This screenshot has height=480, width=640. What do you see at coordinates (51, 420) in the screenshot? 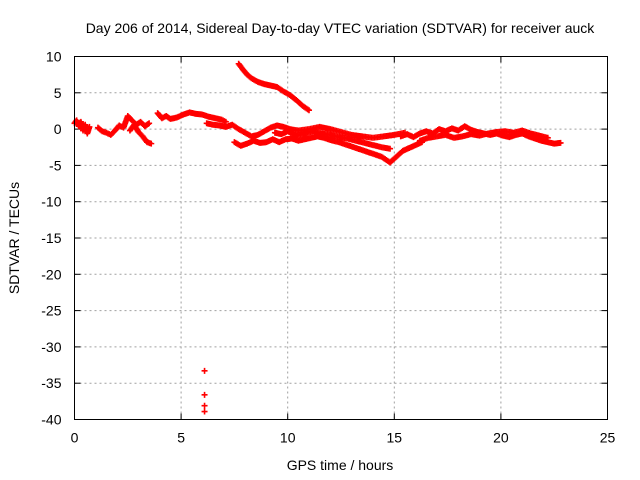
I see `y-tick-label: -40` at bounding box center [51, 420].